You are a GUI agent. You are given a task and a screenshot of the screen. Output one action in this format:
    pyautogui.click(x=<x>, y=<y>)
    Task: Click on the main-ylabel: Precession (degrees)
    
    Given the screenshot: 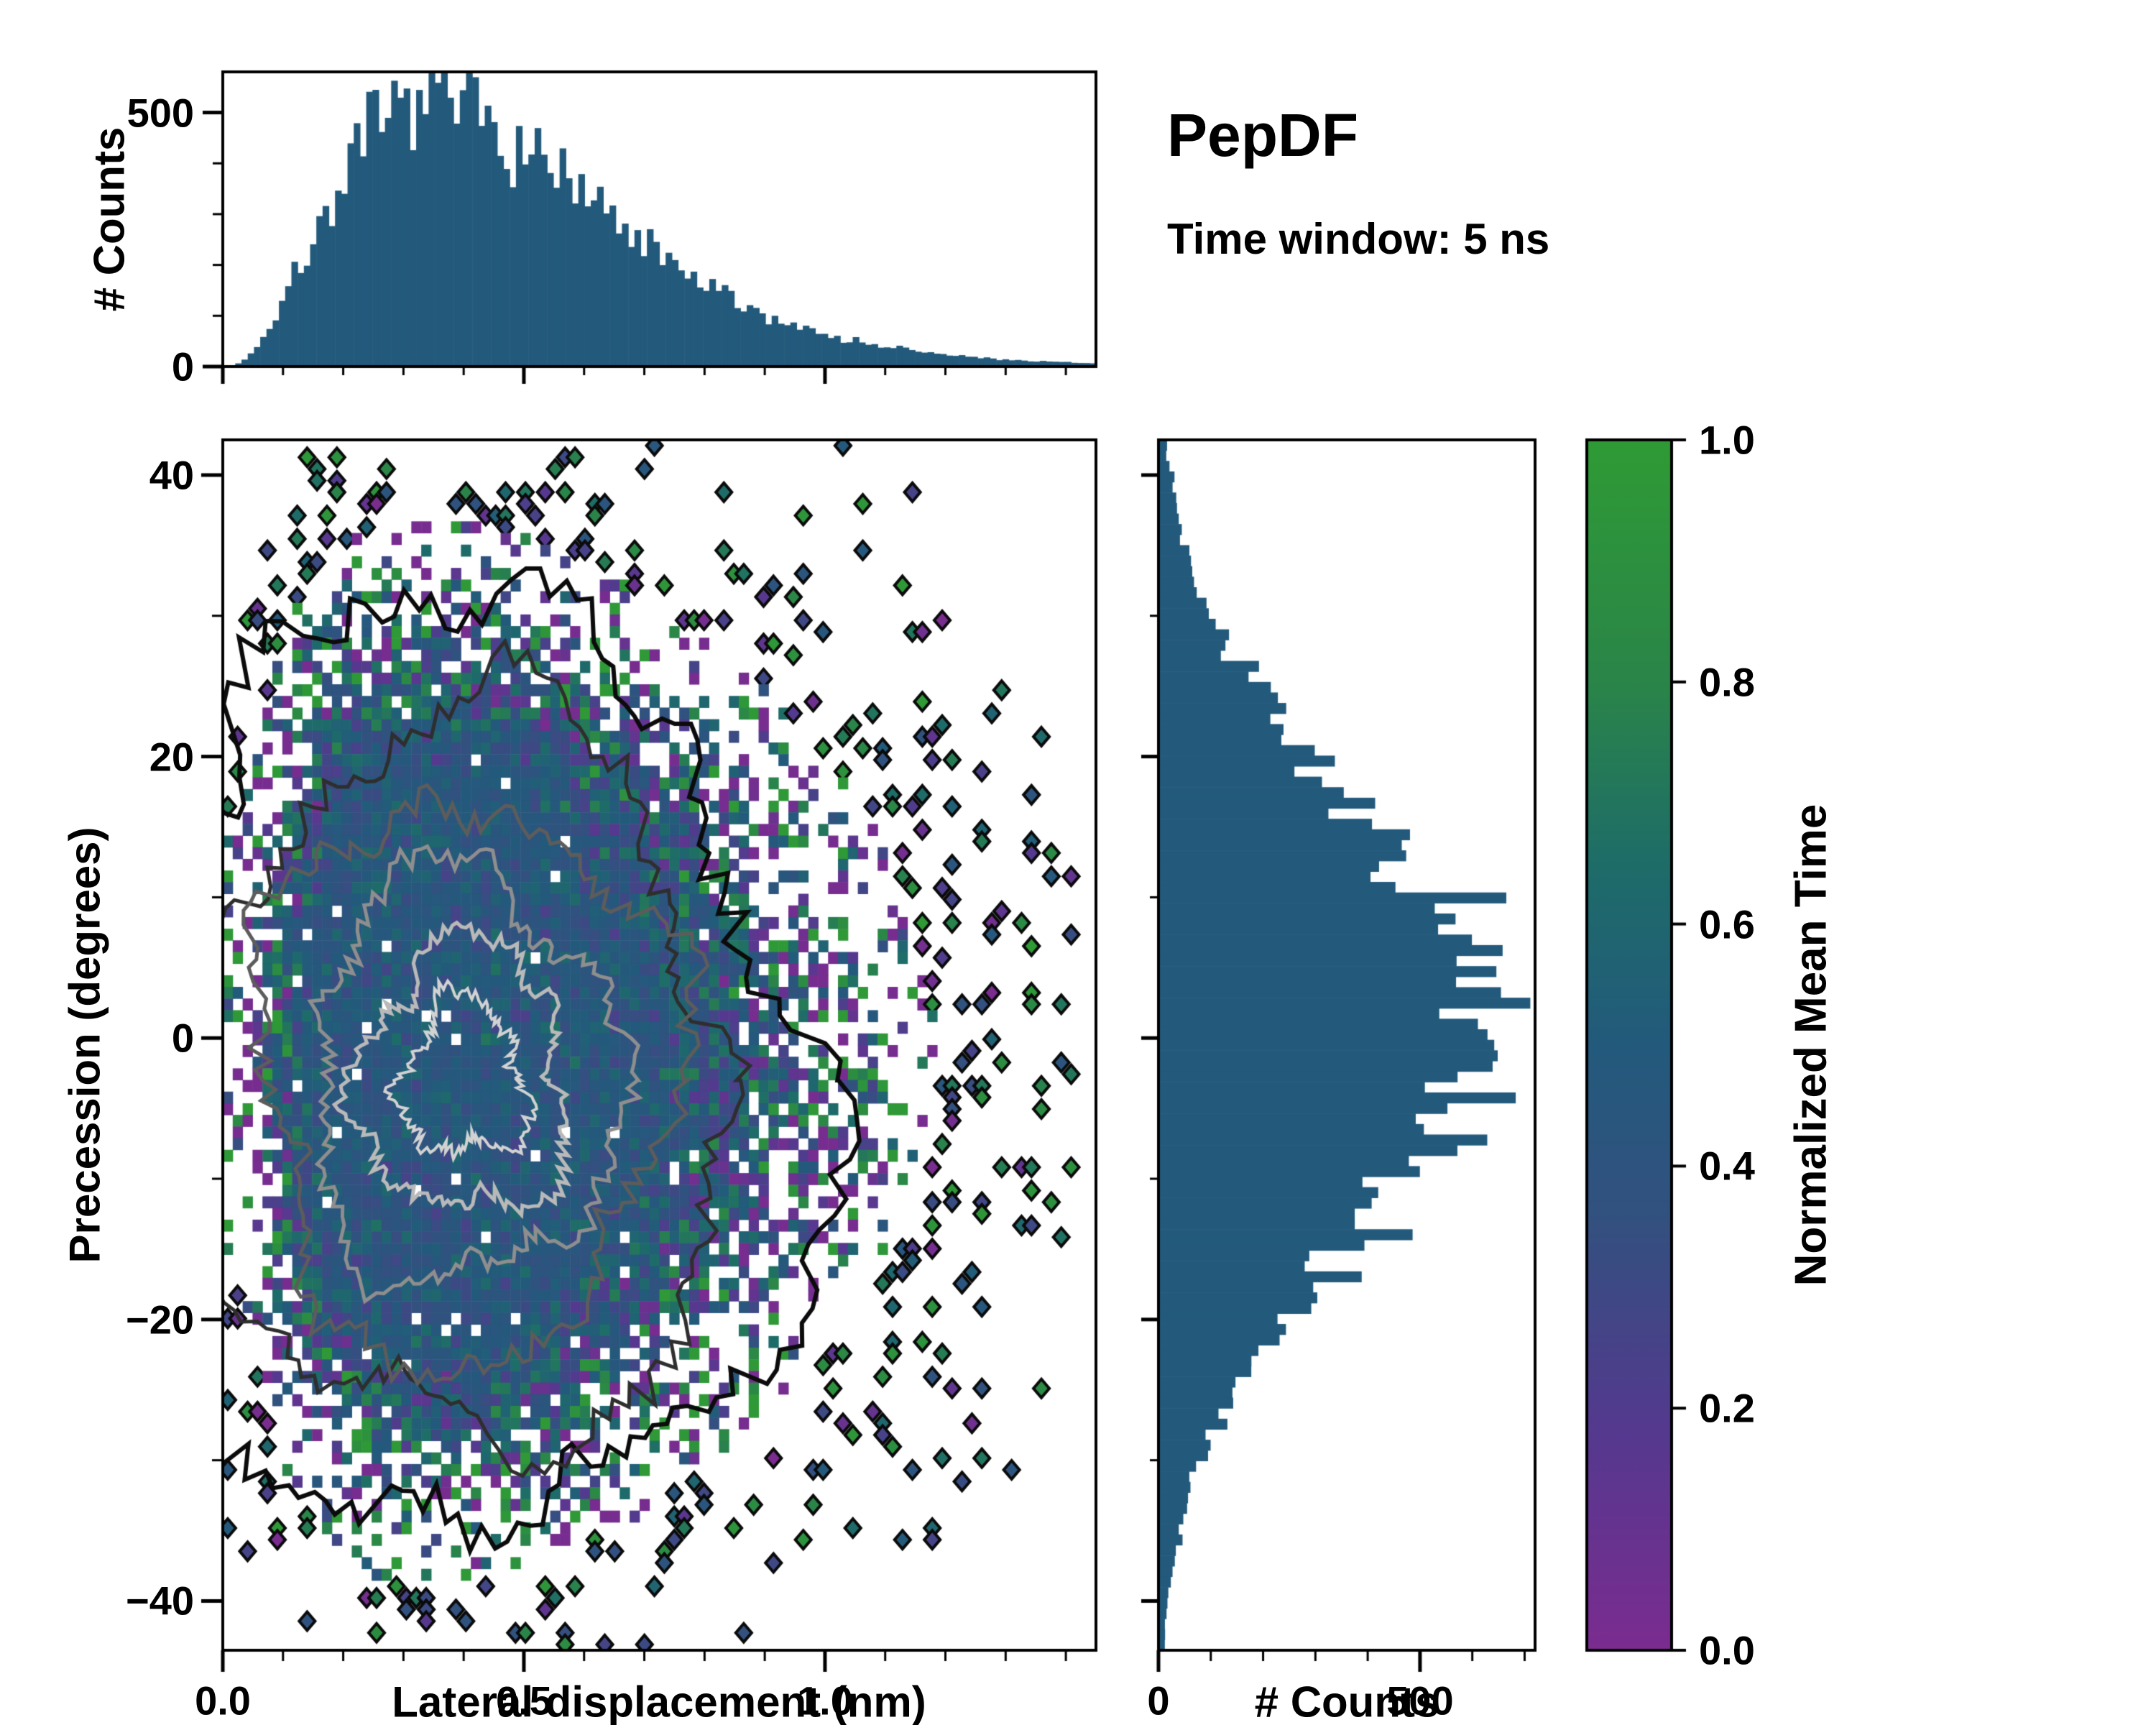 What is the action you would take?
    pyautogui.click(x=85, y=1045)
    